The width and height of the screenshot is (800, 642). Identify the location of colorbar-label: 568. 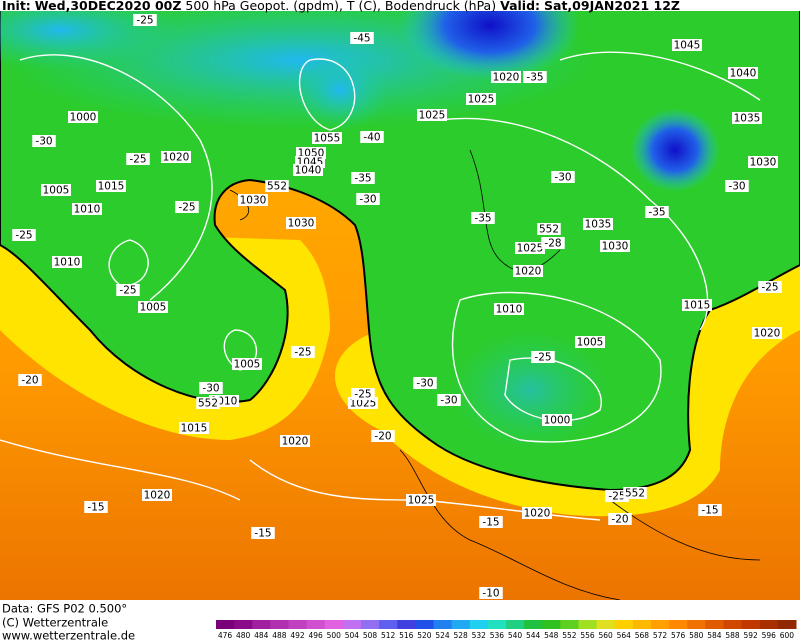
(642, 635).